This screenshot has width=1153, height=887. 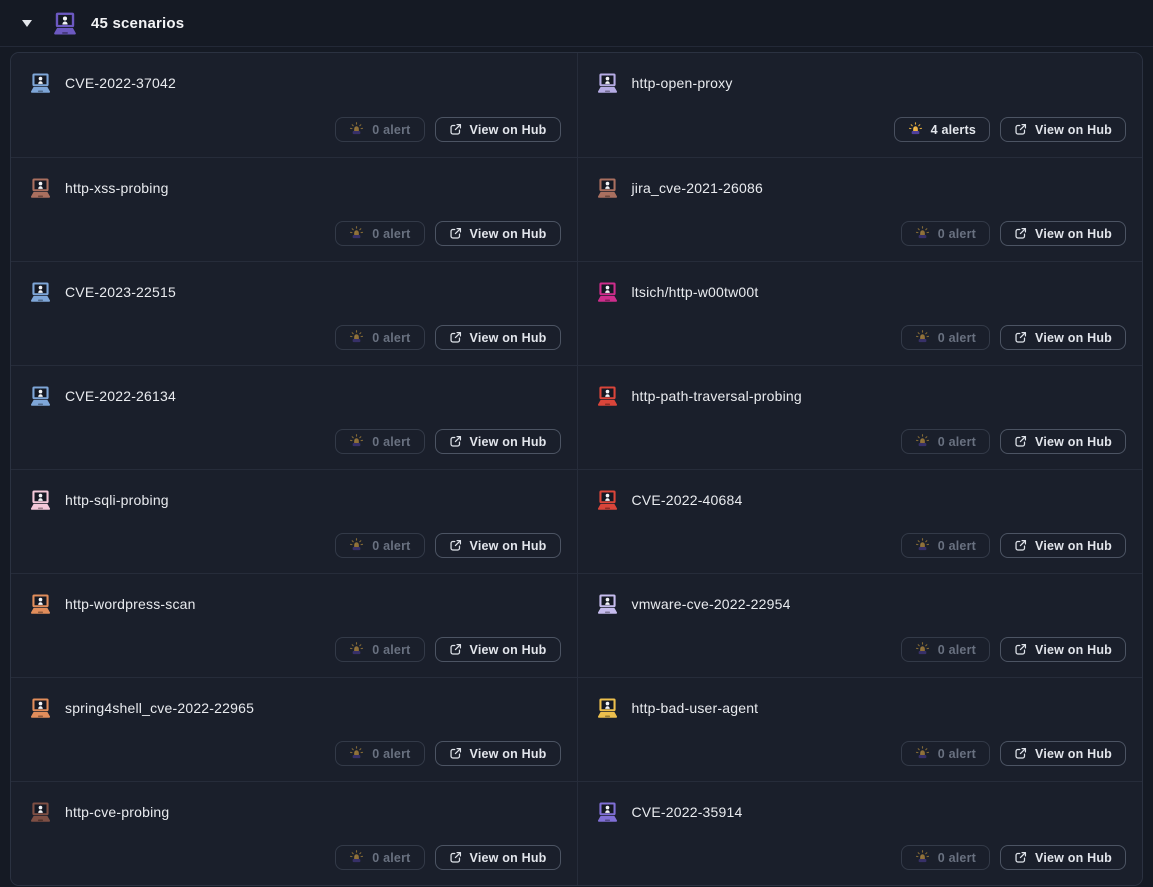 What do you see at coordinates (695, 292) in the screenshot?
I see `scenario-name: ltsich/http-w00tw00t` at bounding box center [695, 292].